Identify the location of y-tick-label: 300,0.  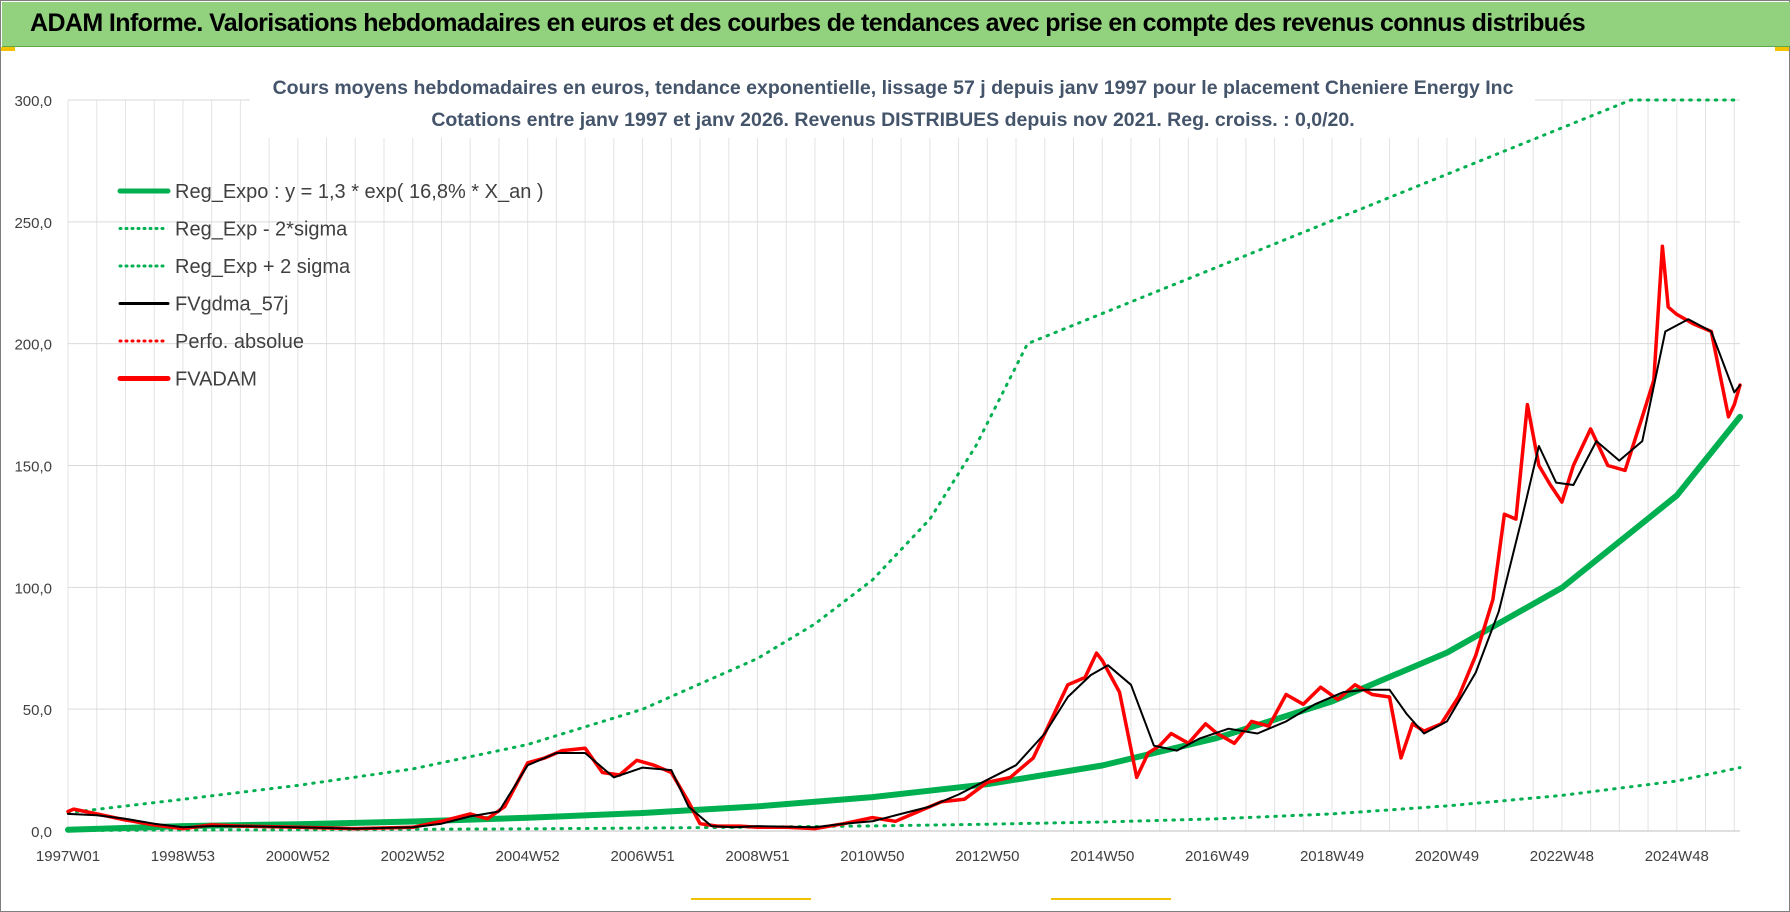
(33, 101).